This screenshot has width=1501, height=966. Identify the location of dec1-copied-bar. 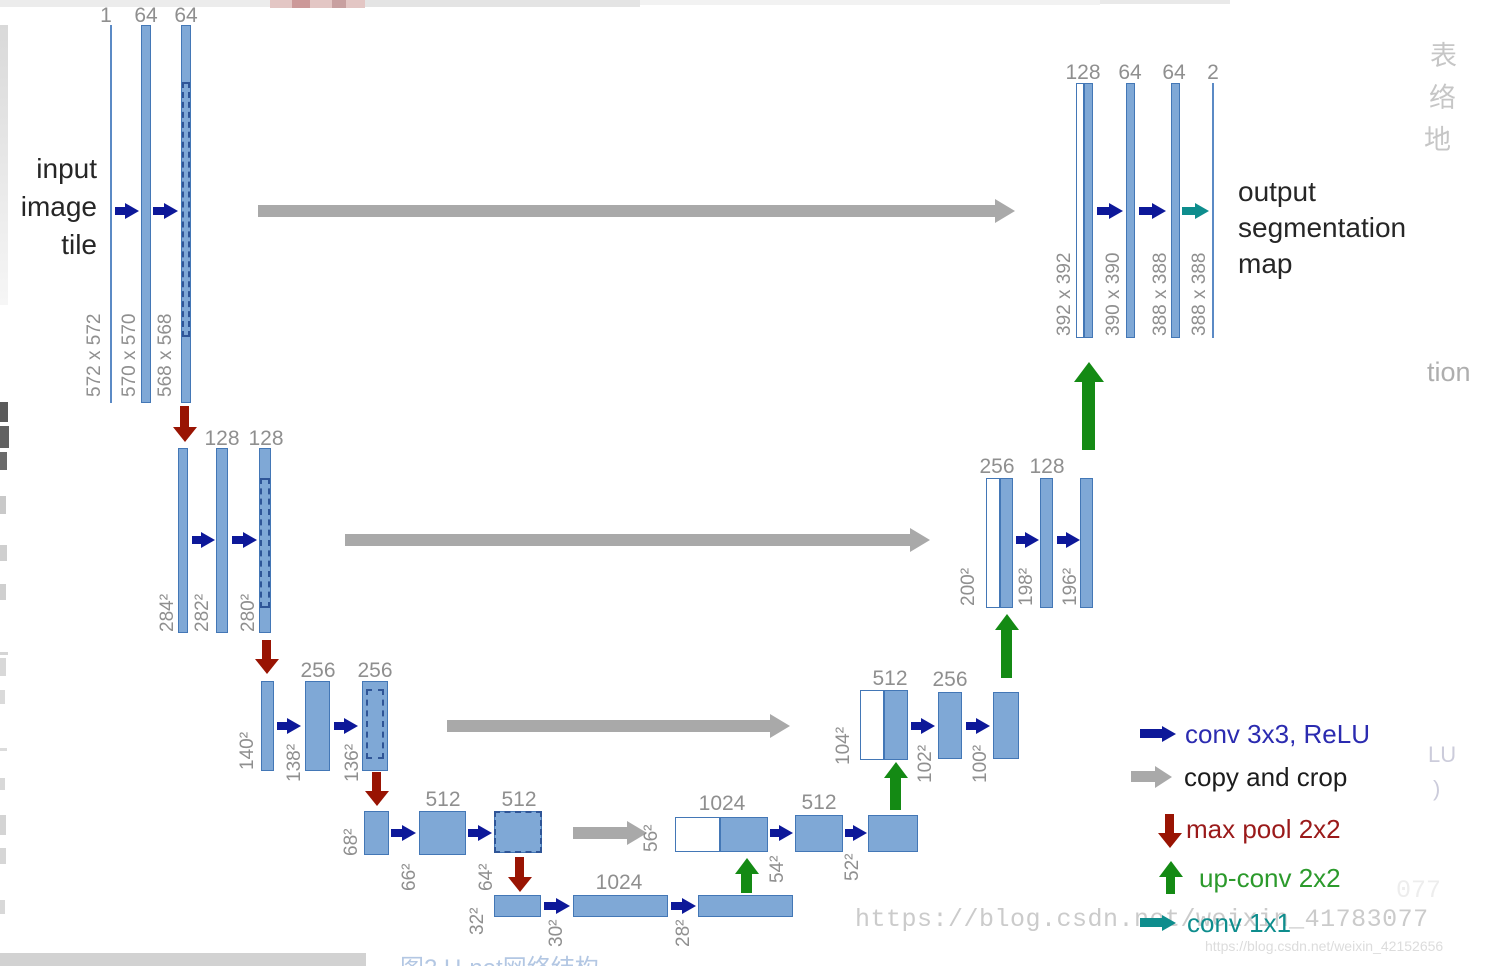
(1080, 210).